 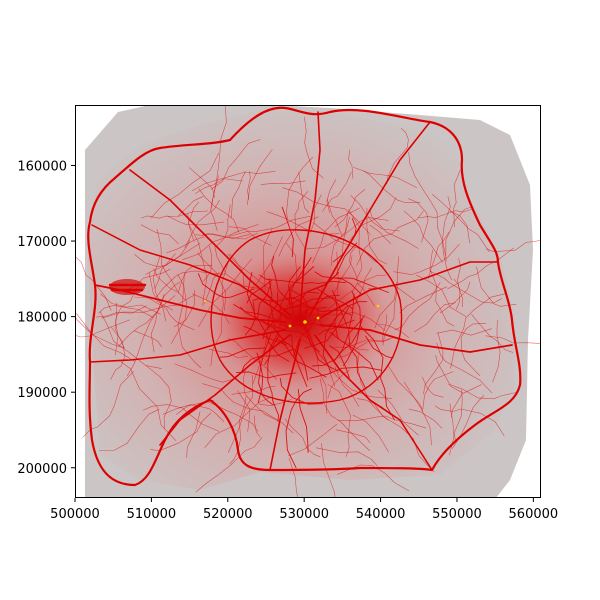 I want to click on y-tick-label: 170000, so click(x=42, y=242).